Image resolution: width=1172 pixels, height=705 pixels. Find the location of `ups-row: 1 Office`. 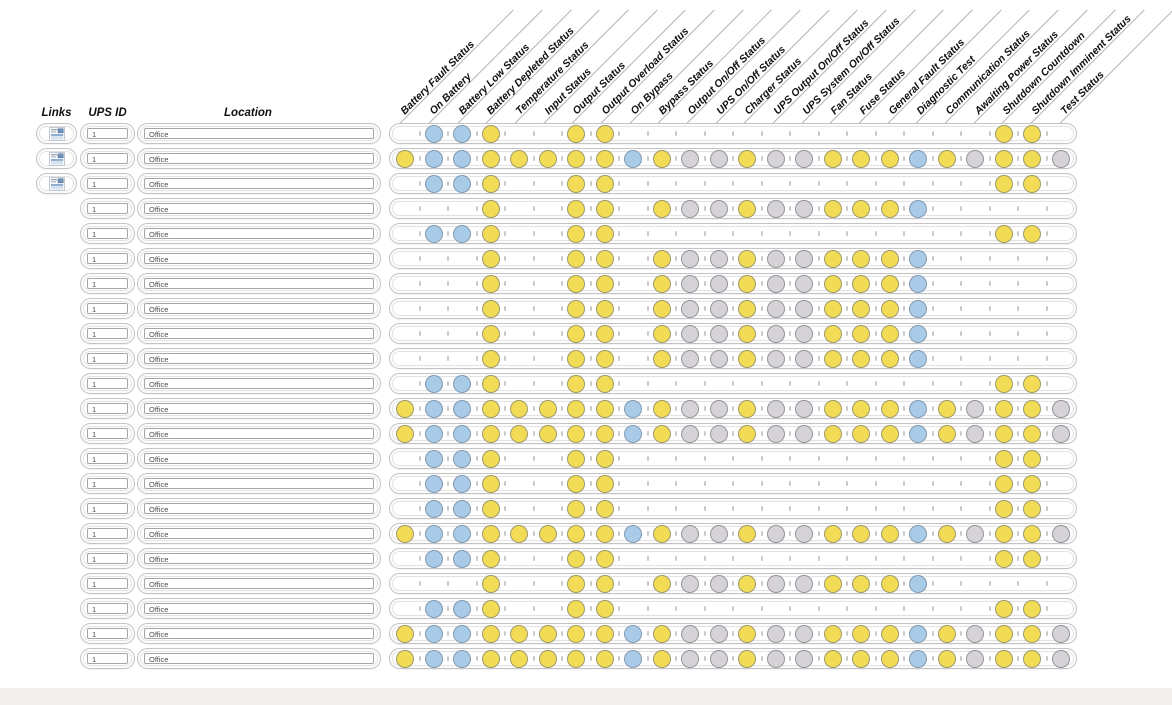

ups-row: 1 Office is located at coordinates (586, 558).